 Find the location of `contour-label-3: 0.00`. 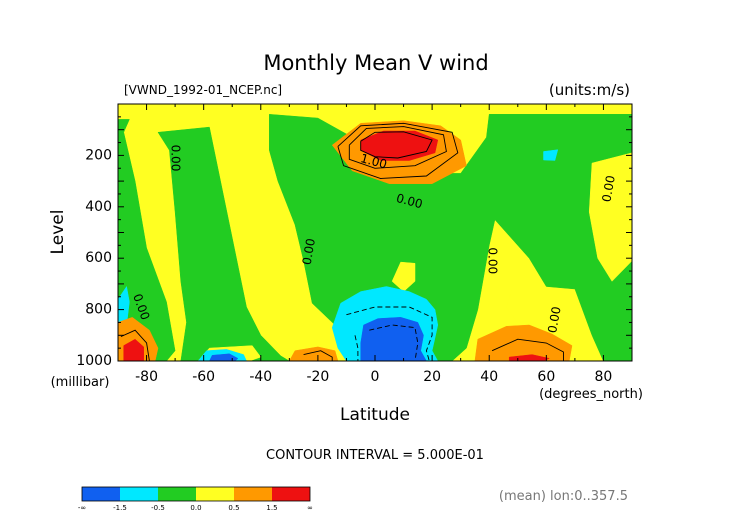

contour-label-3: 0.00 is located at coordinates (309, 251).